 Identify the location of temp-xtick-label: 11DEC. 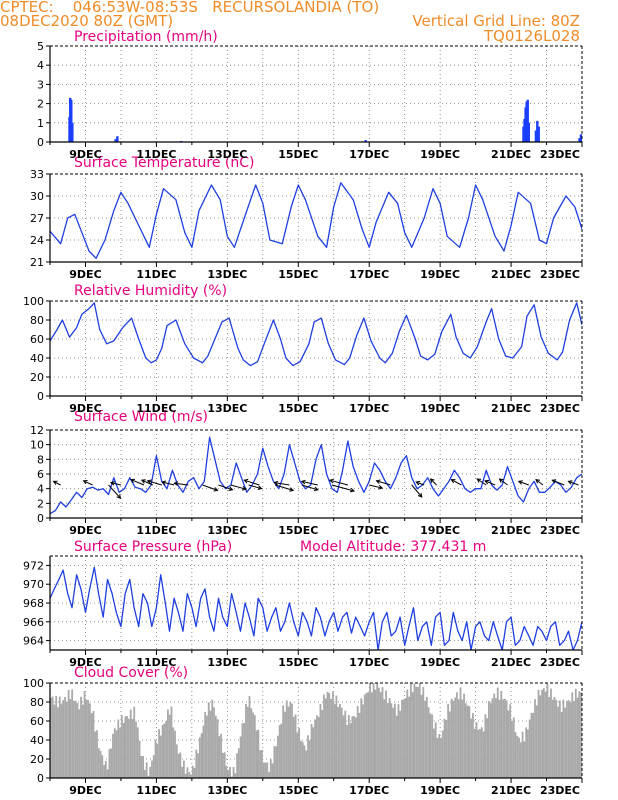
(156, 274).